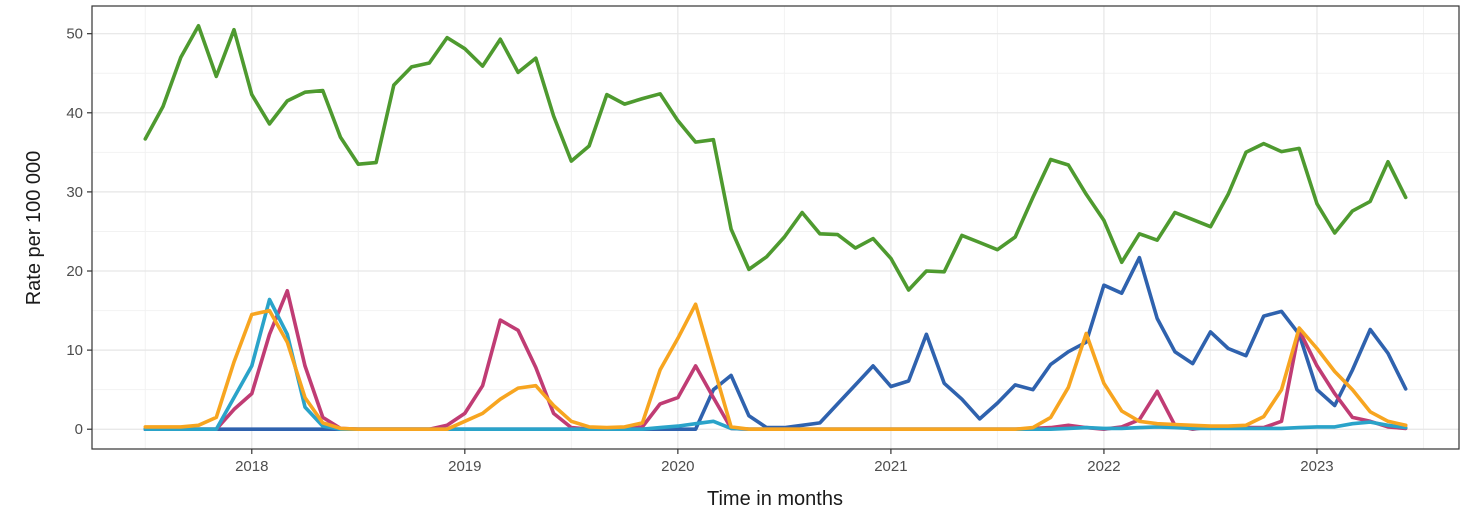 This screenshot has height=515, width=1470. What do you see at coordinates (890, 466) in the screenshot?
I see `x-tick-label: 2021` at bounding box center [890, 466].